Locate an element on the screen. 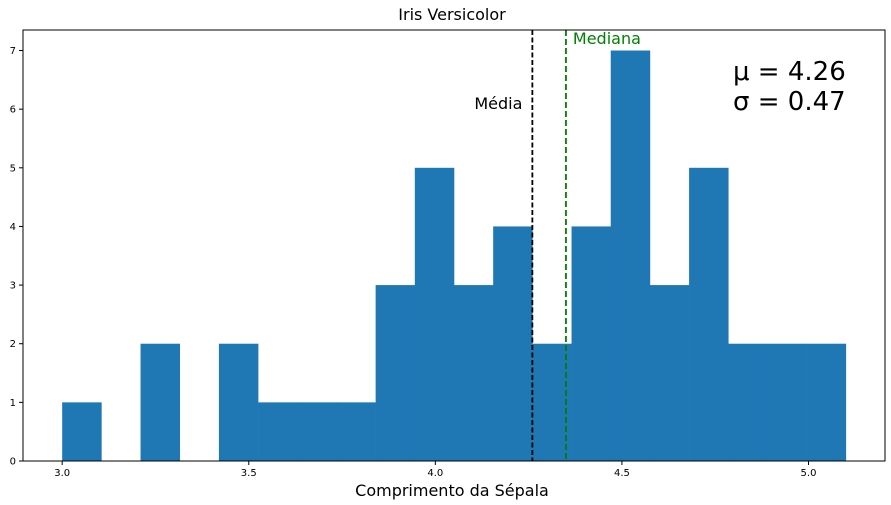  y-tick-label: 6 is located at coordinates (13, 110).